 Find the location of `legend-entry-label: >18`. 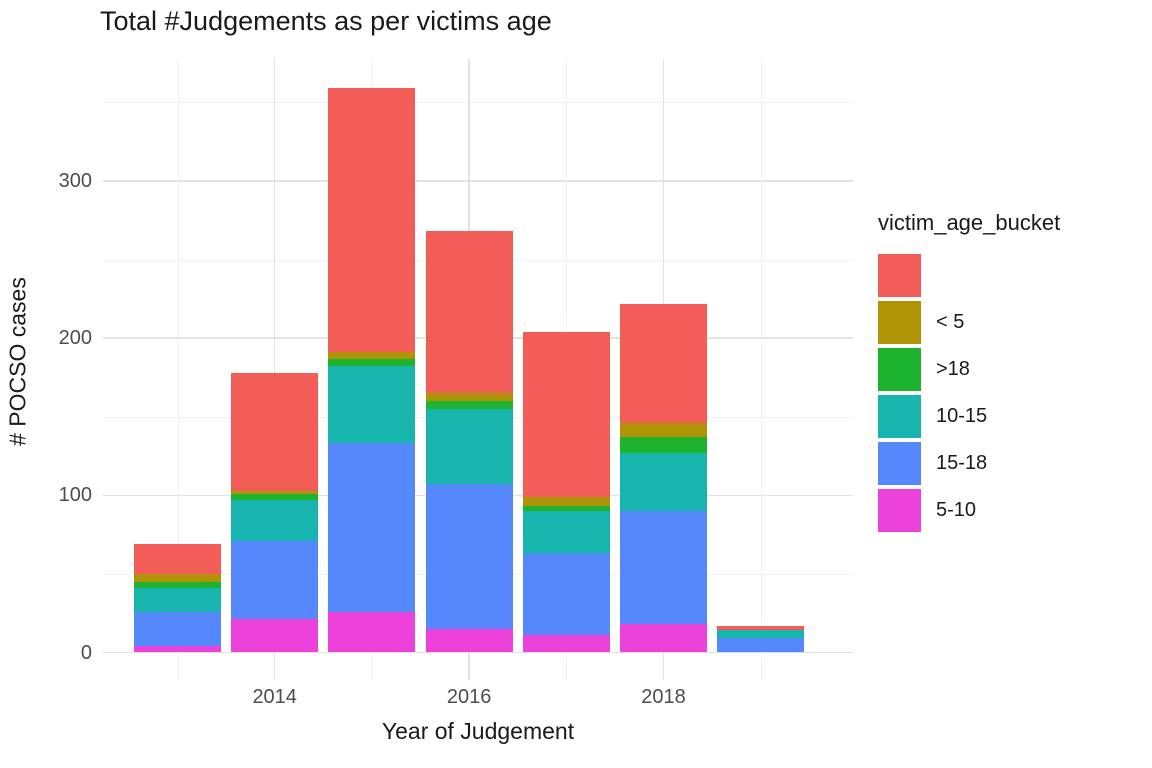

legend-entry-label: >18 is located at coordinates (953, 369).